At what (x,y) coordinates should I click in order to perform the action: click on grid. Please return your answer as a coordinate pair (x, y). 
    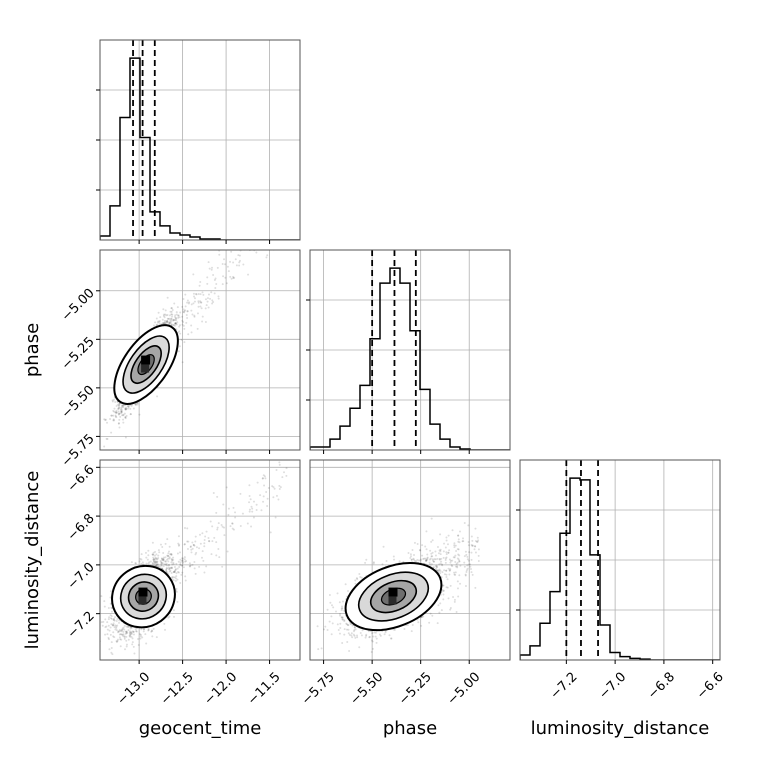
    Looking at the image, I should click on (200, 560).